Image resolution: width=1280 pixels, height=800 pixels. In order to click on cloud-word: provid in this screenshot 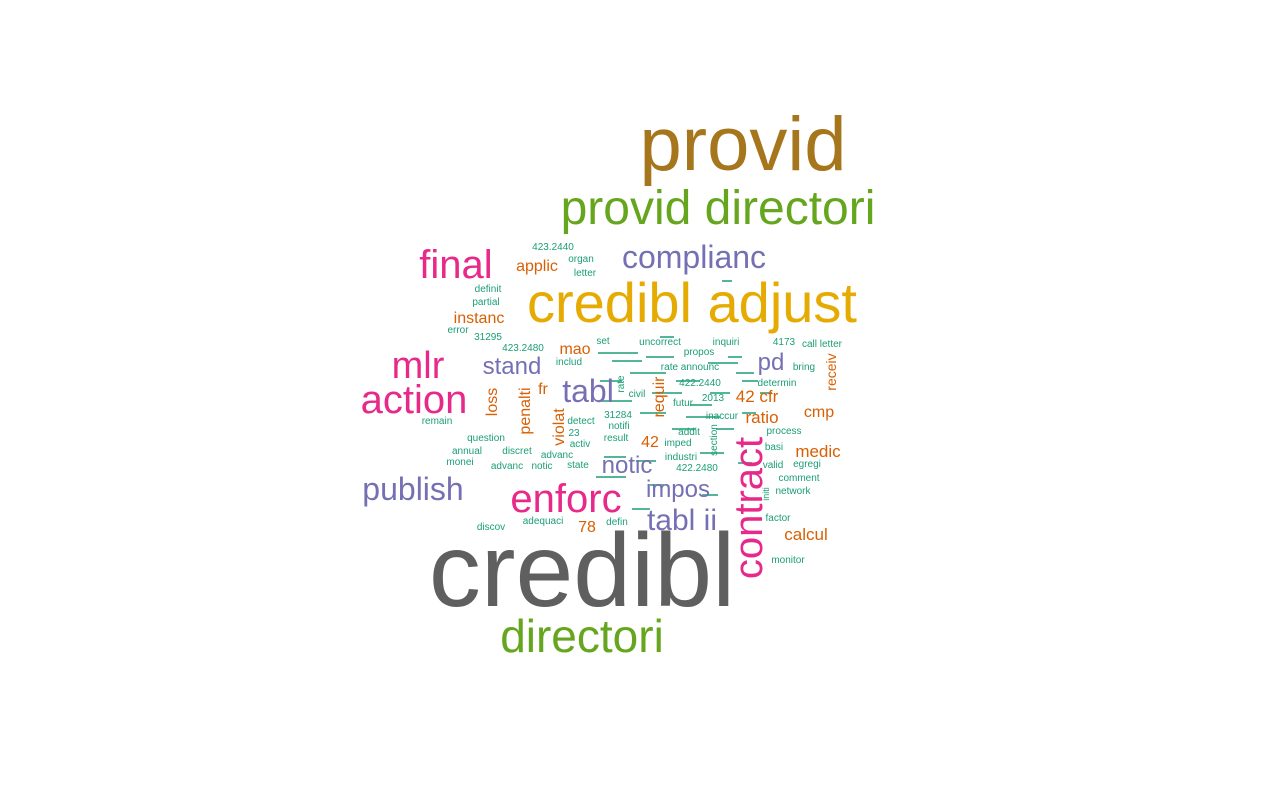, I will do `click(743, 144)`.